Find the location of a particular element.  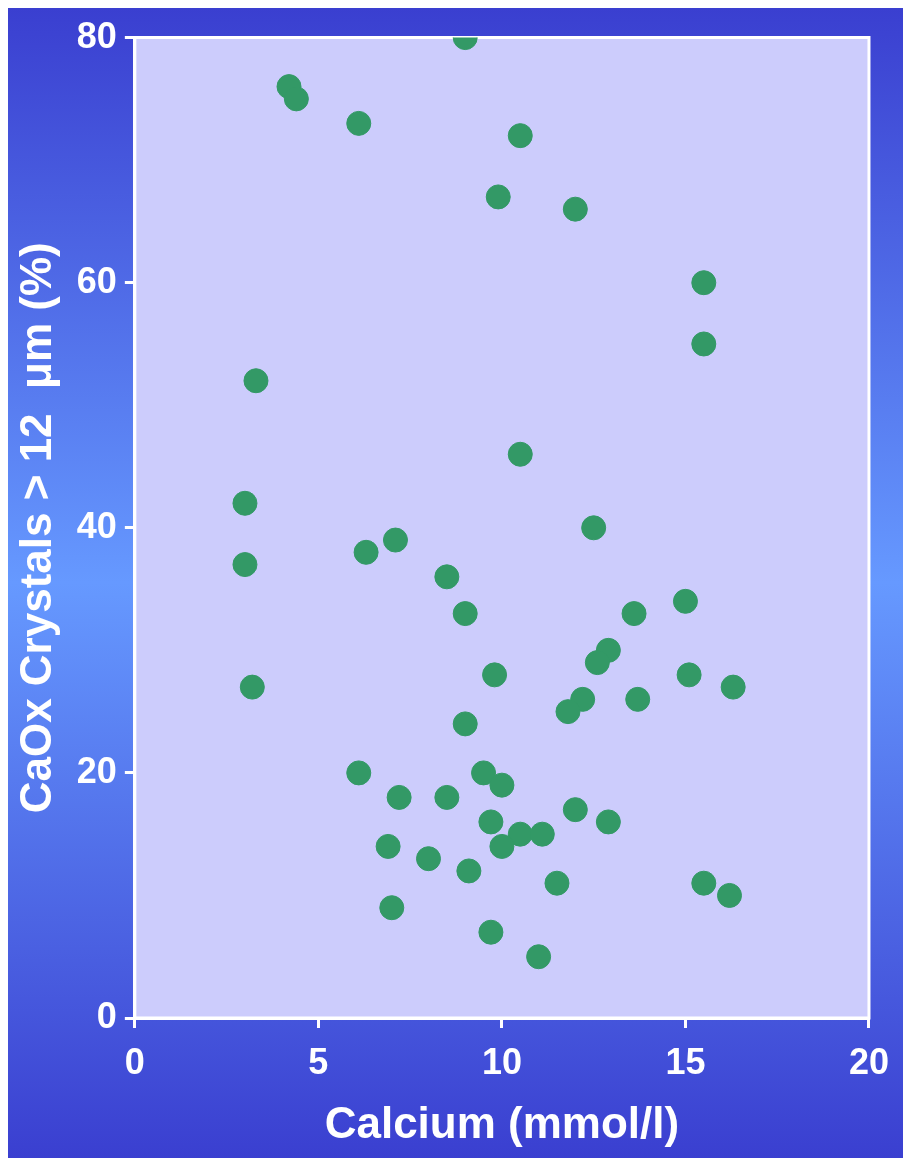

x-tick-label: 10 is located at coordinates (501, 1061).